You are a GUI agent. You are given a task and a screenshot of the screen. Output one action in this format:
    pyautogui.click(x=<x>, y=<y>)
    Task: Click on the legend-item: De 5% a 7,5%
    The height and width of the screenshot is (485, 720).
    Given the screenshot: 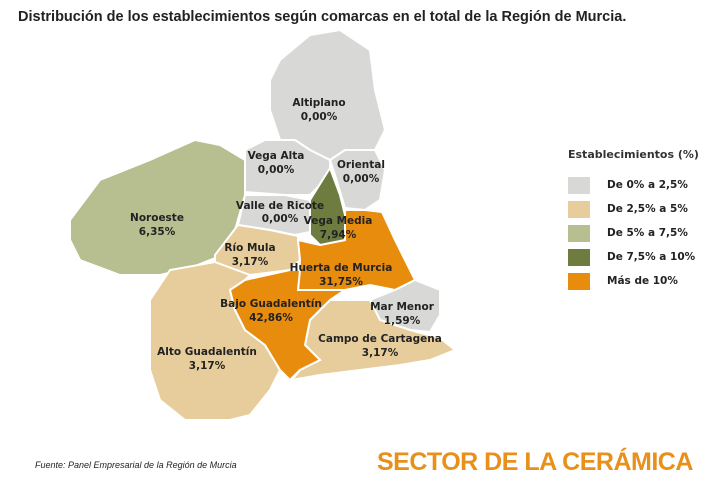 What is the action you would take?
    pyautogui.click(x=633, y=233)
    